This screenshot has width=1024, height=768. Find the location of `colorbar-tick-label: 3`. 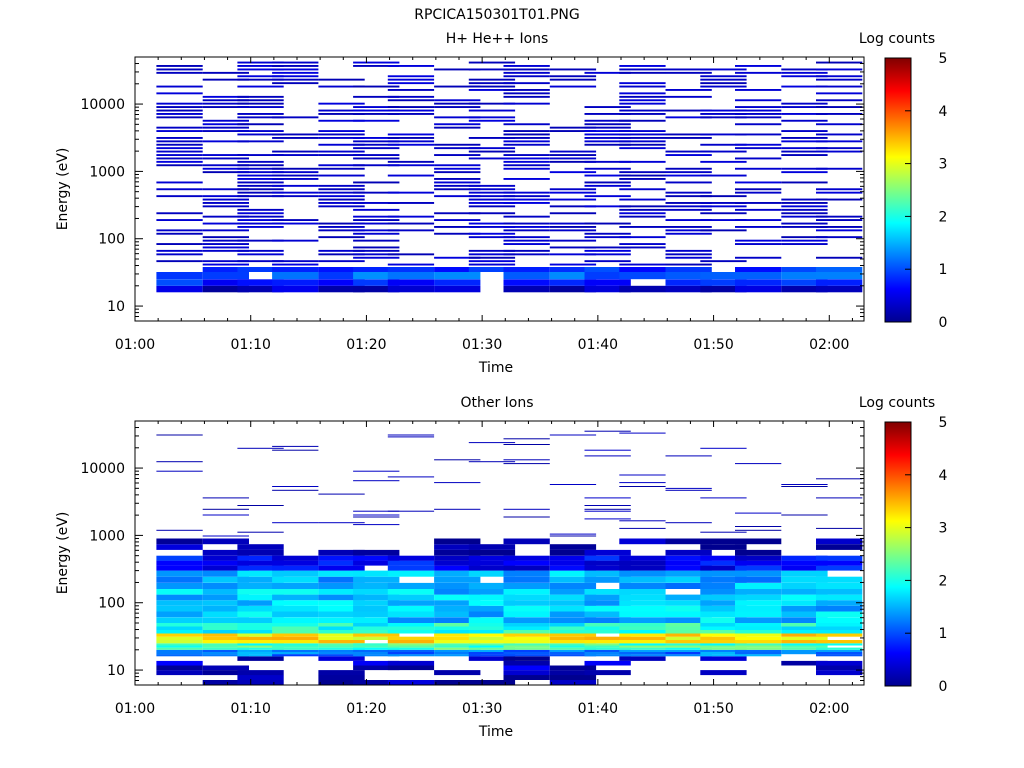

colorbar-tick-label: 3 is located at coordinates (943, 165).